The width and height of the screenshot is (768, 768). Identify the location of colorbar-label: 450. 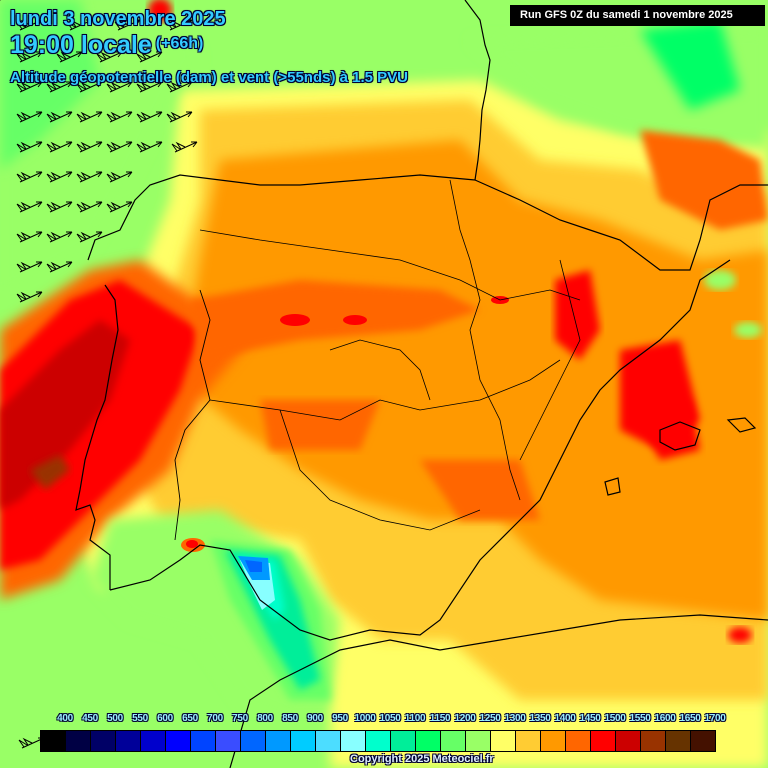
(90, 718).